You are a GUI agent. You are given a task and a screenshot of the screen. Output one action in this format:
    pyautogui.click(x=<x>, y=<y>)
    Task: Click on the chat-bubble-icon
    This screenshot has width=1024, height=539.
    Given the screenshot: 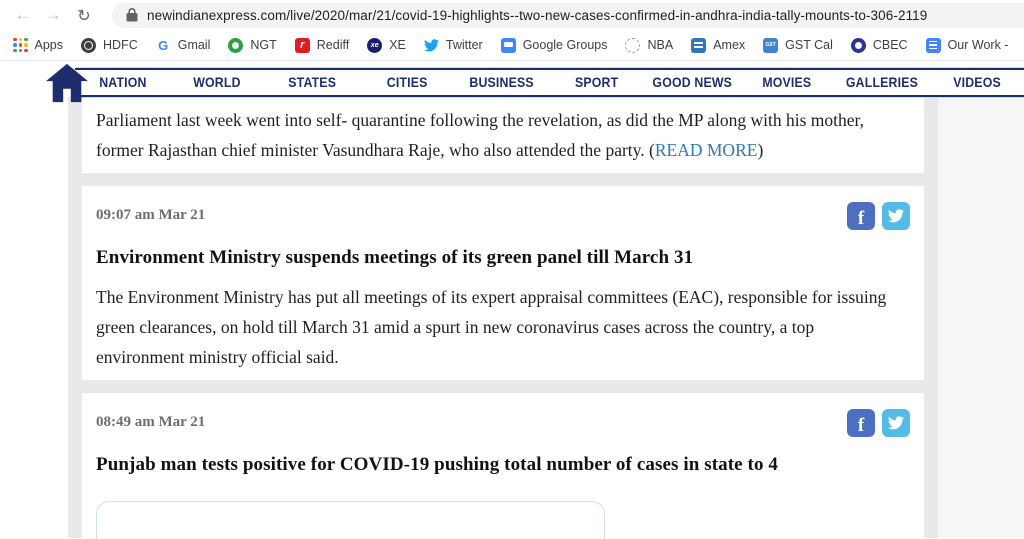 What is the action you would take?
    pyautogui.click(x=508, y=45)
    